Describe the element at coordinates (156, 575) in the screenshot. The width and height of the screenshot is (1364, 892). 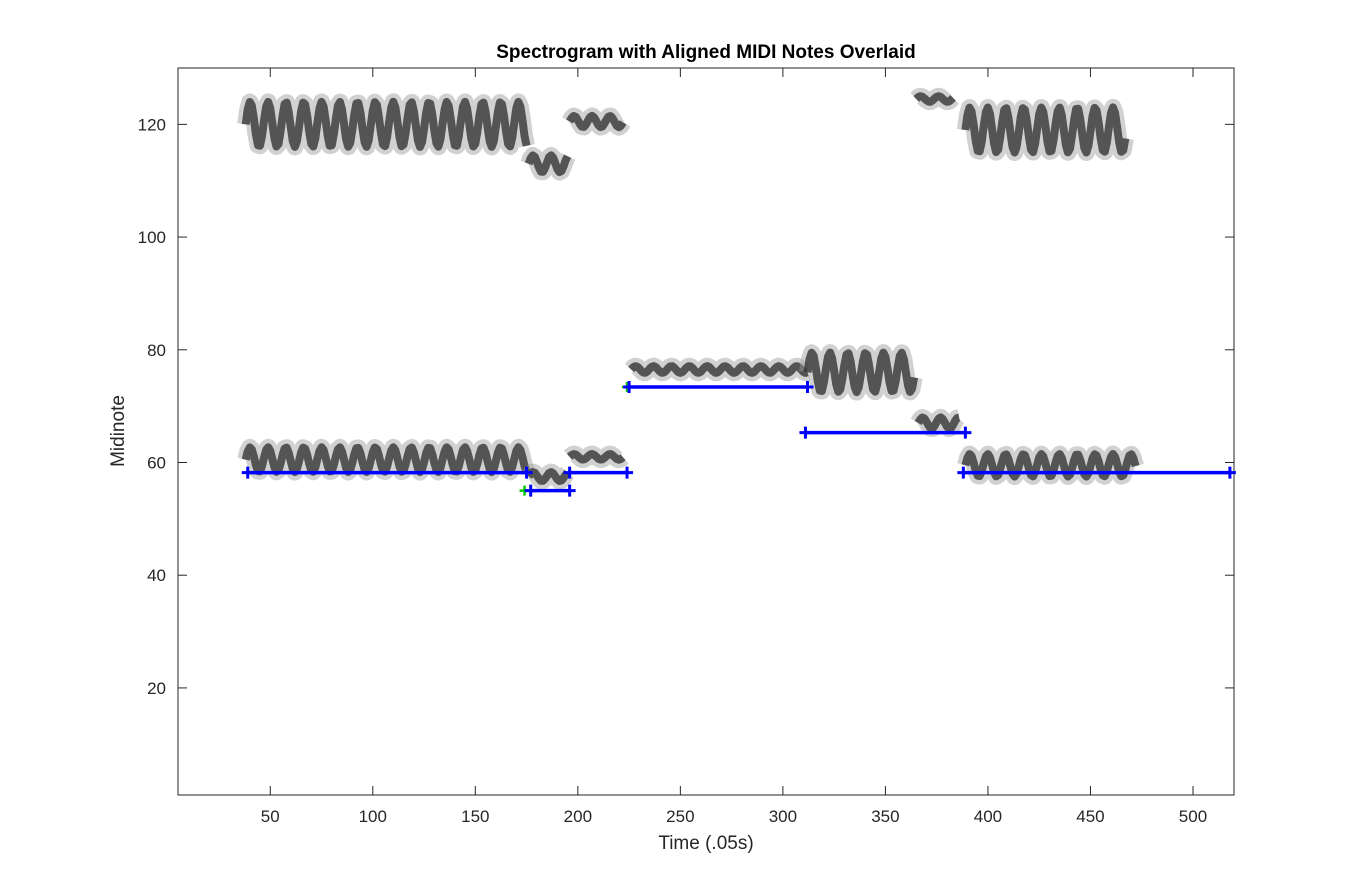
I see `y-tick-label: 40` at that location.